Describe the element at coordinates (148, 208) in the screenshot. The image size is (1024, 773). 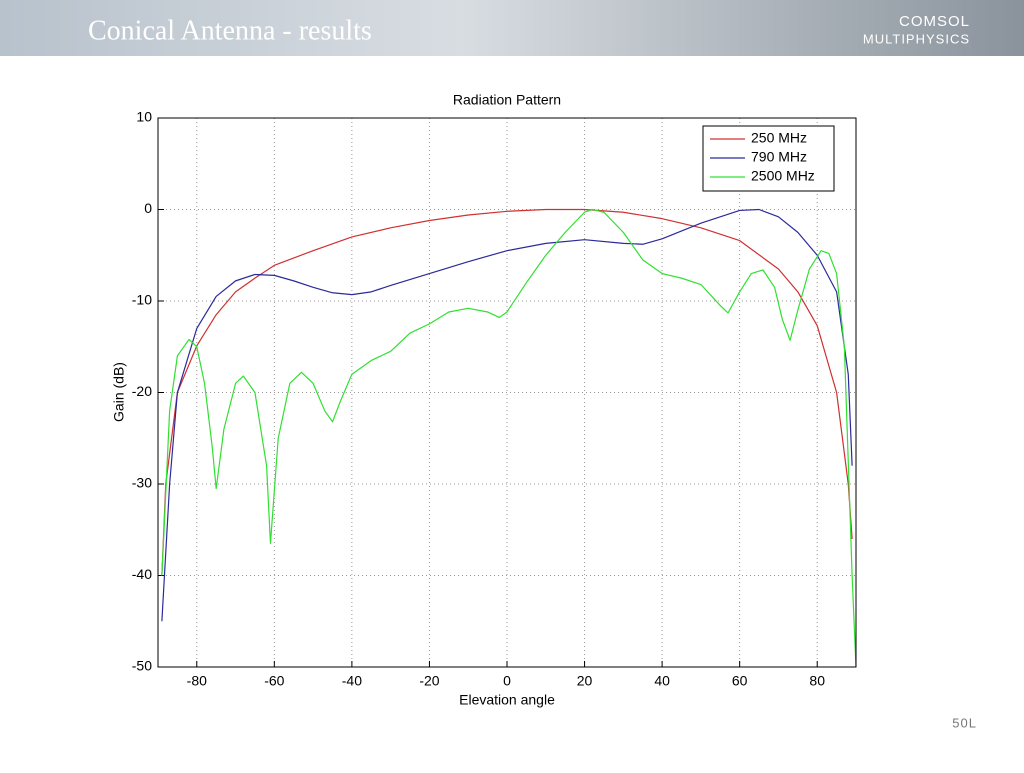
I see `y-tick-label: 0` at that location.